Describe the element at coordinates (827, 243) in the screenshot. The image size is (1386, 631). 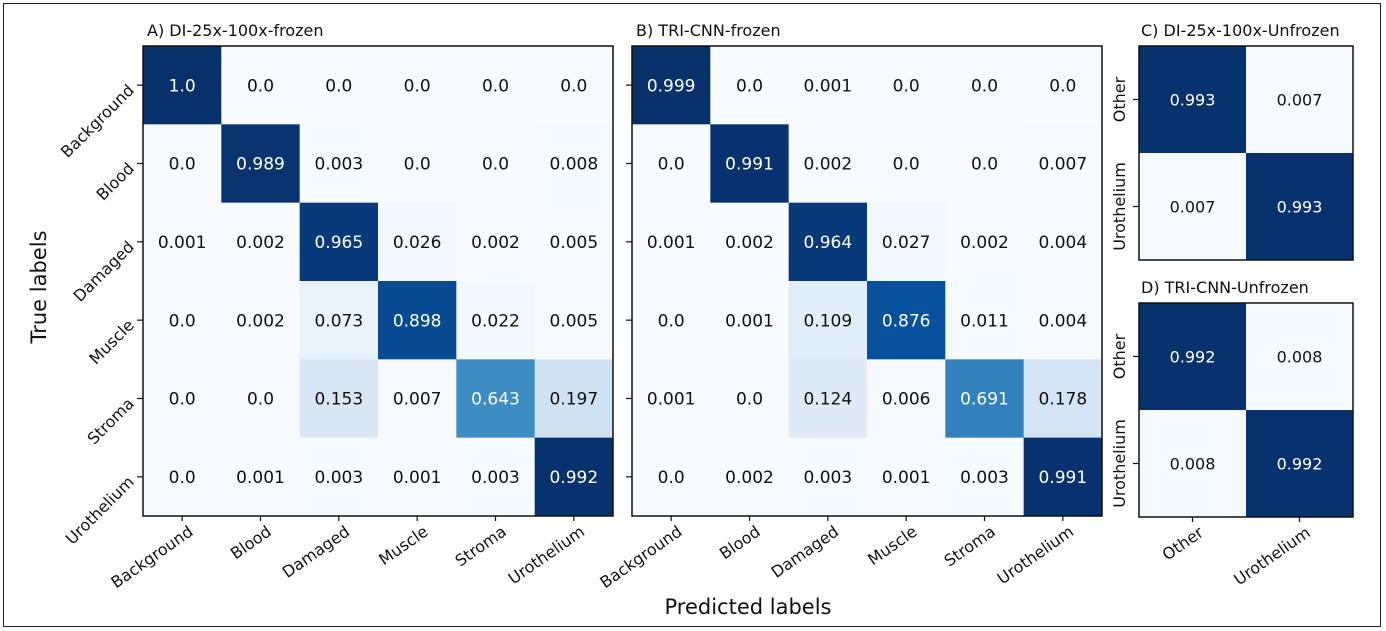
I see `cell-value-label: 0.964` at that location.